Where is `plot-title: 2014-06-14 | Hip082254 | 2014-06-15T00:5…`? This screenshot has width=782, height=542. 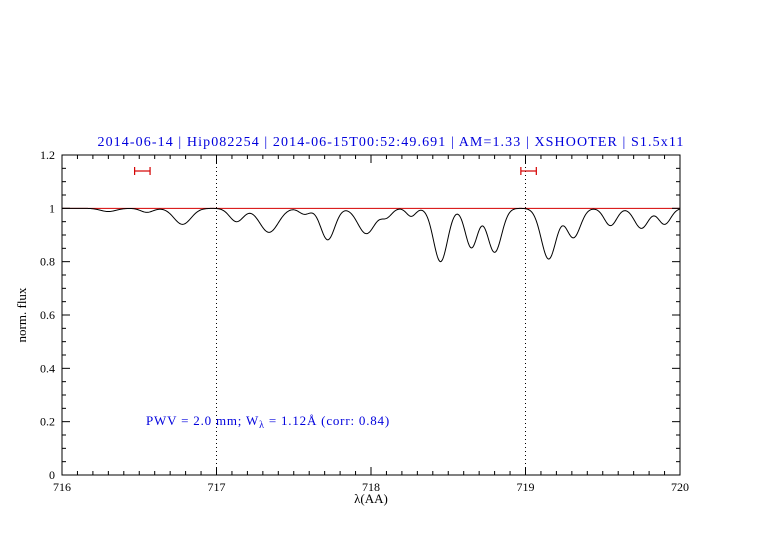
plot-title: 2014-06-14 | Hip082254 | 2014-06-15T00:5… is located at coordinates (391, 142).